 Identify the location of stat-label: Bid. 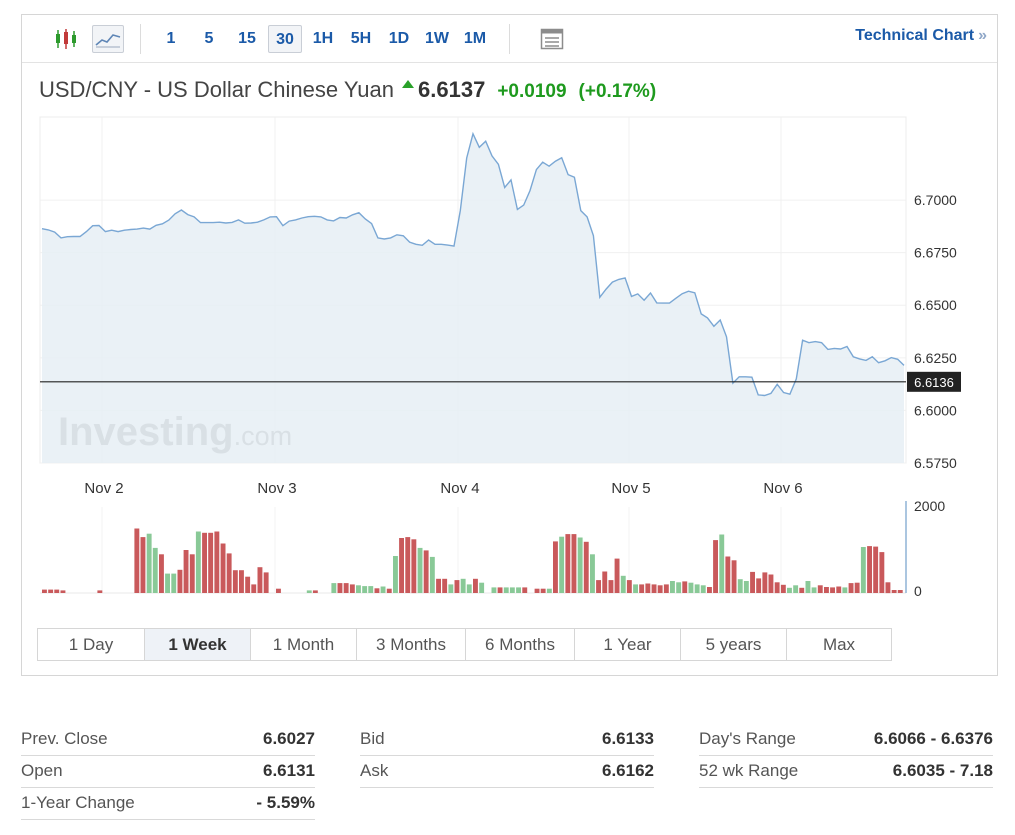
(372, 738).